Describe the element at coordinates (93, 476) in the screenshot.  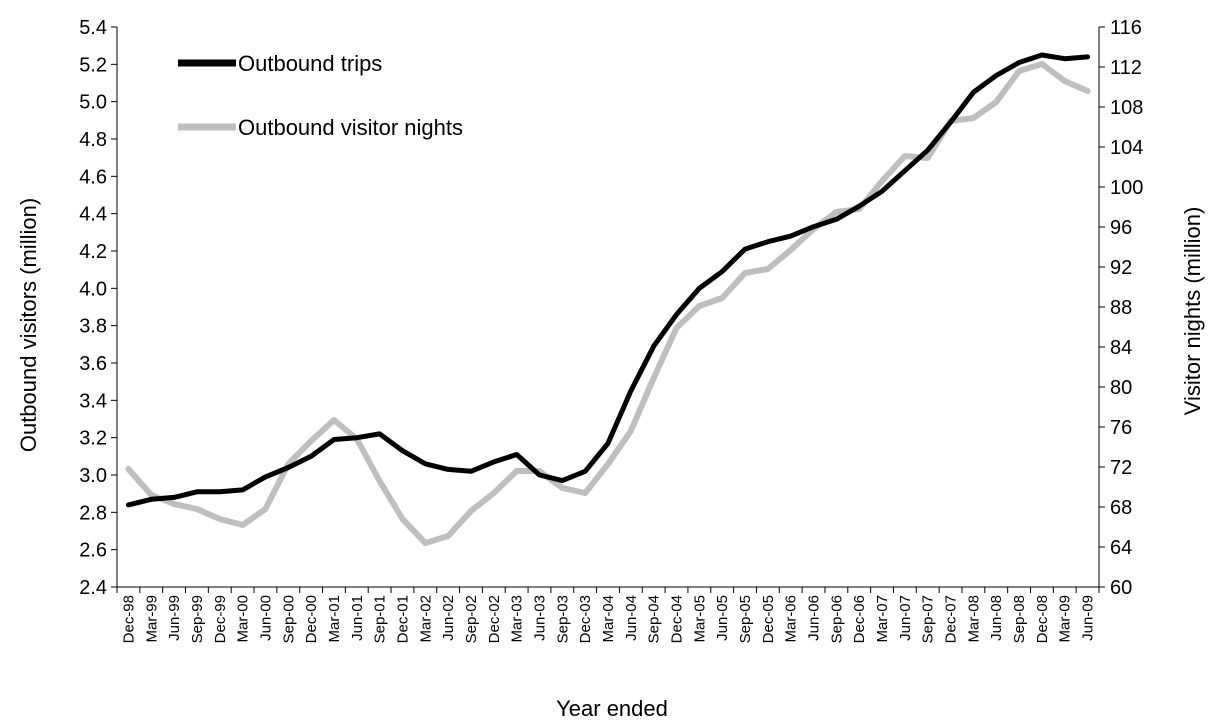
I see `left-tick-label: 3.0` at that location.